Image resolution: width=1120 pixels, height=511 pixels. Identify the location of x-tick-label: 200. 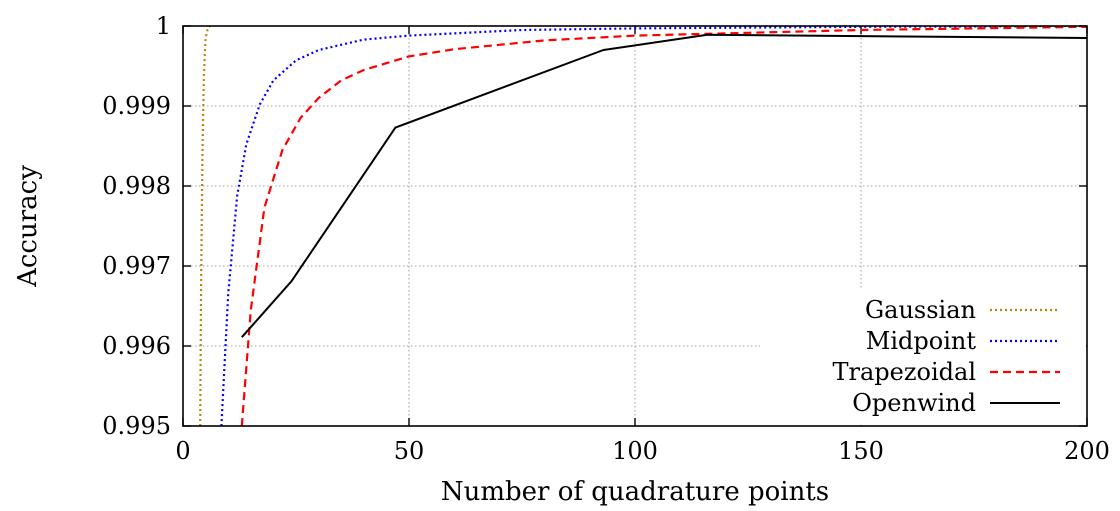
(1087, 451).